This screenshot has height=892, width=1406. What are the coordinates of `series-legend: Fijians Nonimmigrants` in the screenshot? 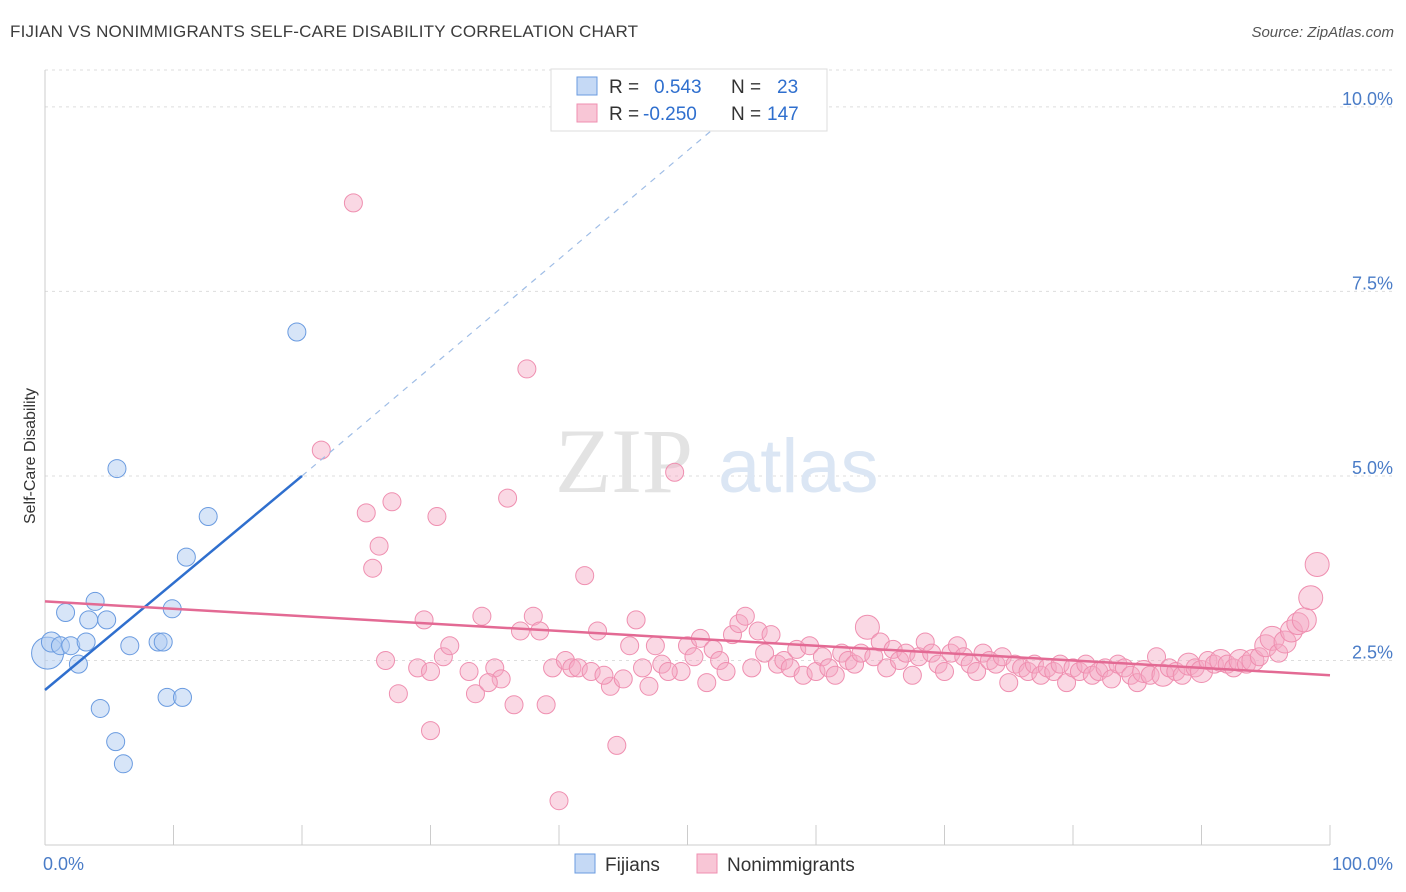 It's located at (714, 864).